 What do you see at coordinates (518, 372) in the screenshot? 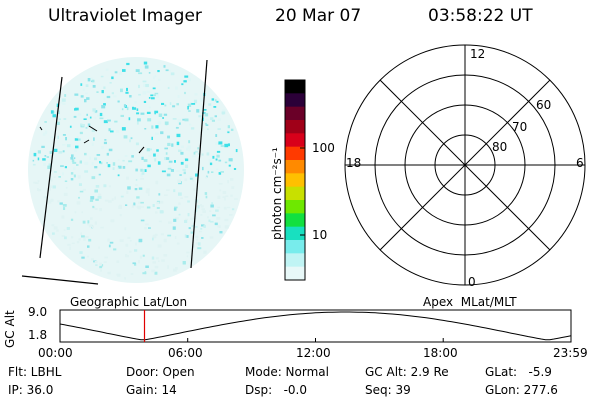
I see `glat-status: GLat: -5.9` at bounding box center [518, 372].